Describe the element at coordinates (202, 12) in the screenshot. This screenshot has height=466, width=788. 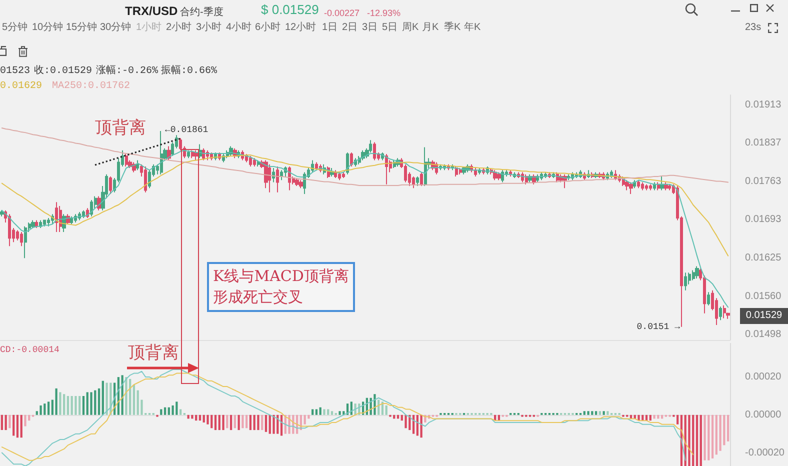
I see `chart-subtitle: 合约-季度` at that location.